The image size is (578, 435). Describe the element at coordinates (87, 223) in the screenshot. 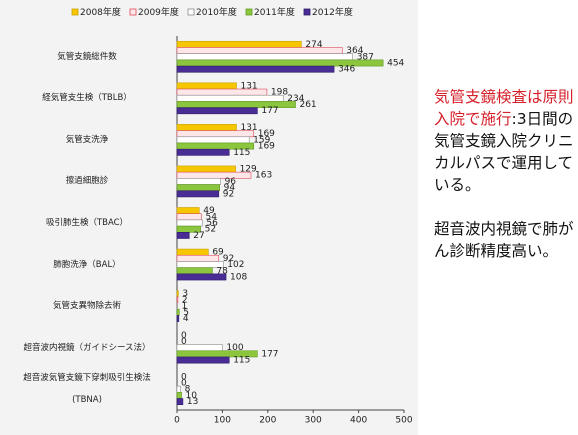

I see `y-tick-label: 吸引肺生検（TBAC）` at that location.